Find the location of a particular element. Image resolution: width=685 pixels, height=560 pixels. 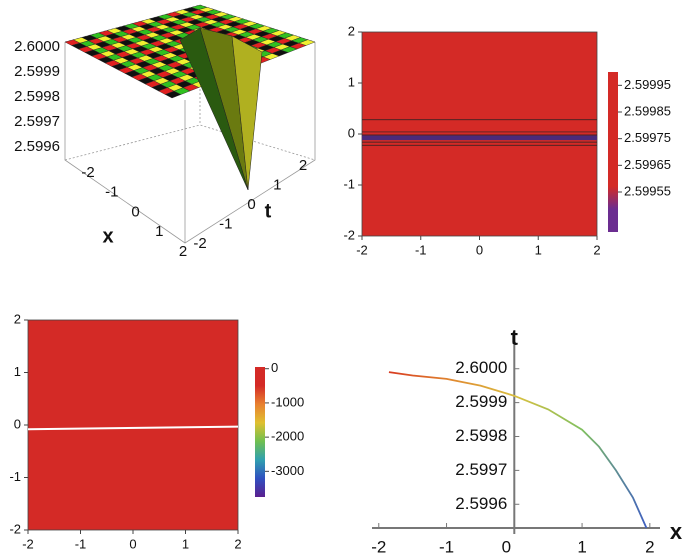

y-tick-label: 2.5998 is located at coordinates (481, 435).